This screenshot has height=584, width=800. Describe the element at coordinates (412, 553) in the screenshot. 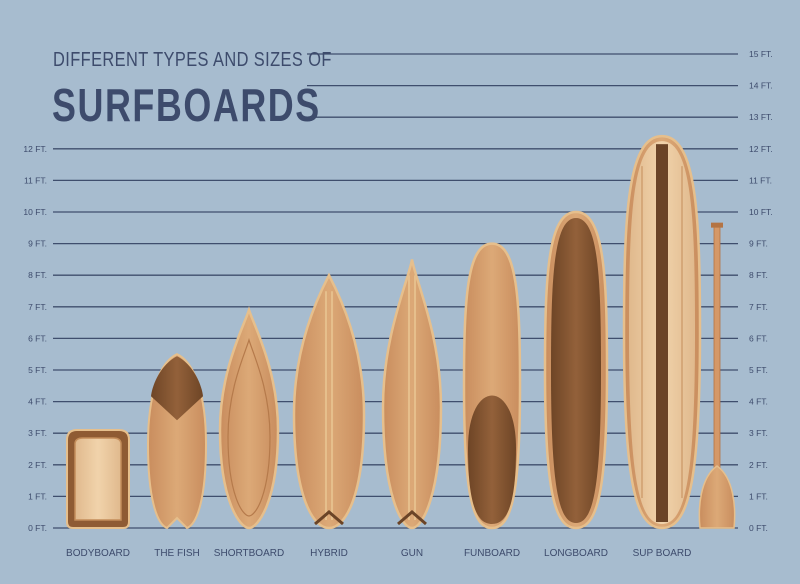

I see `board-label-gun: GUN` at that location.